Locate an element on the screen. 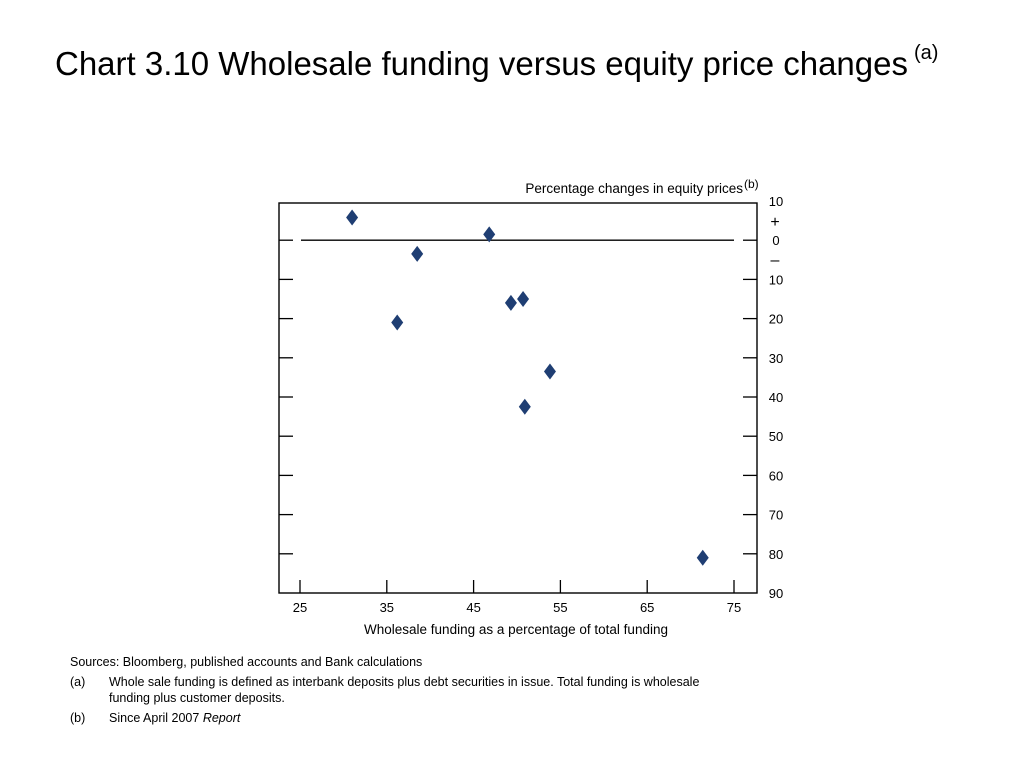 The width and height of the screenshot is (1024, 768). y-axis-title-text: Percentage changes in equity prices is located at coordinates (634, 188).